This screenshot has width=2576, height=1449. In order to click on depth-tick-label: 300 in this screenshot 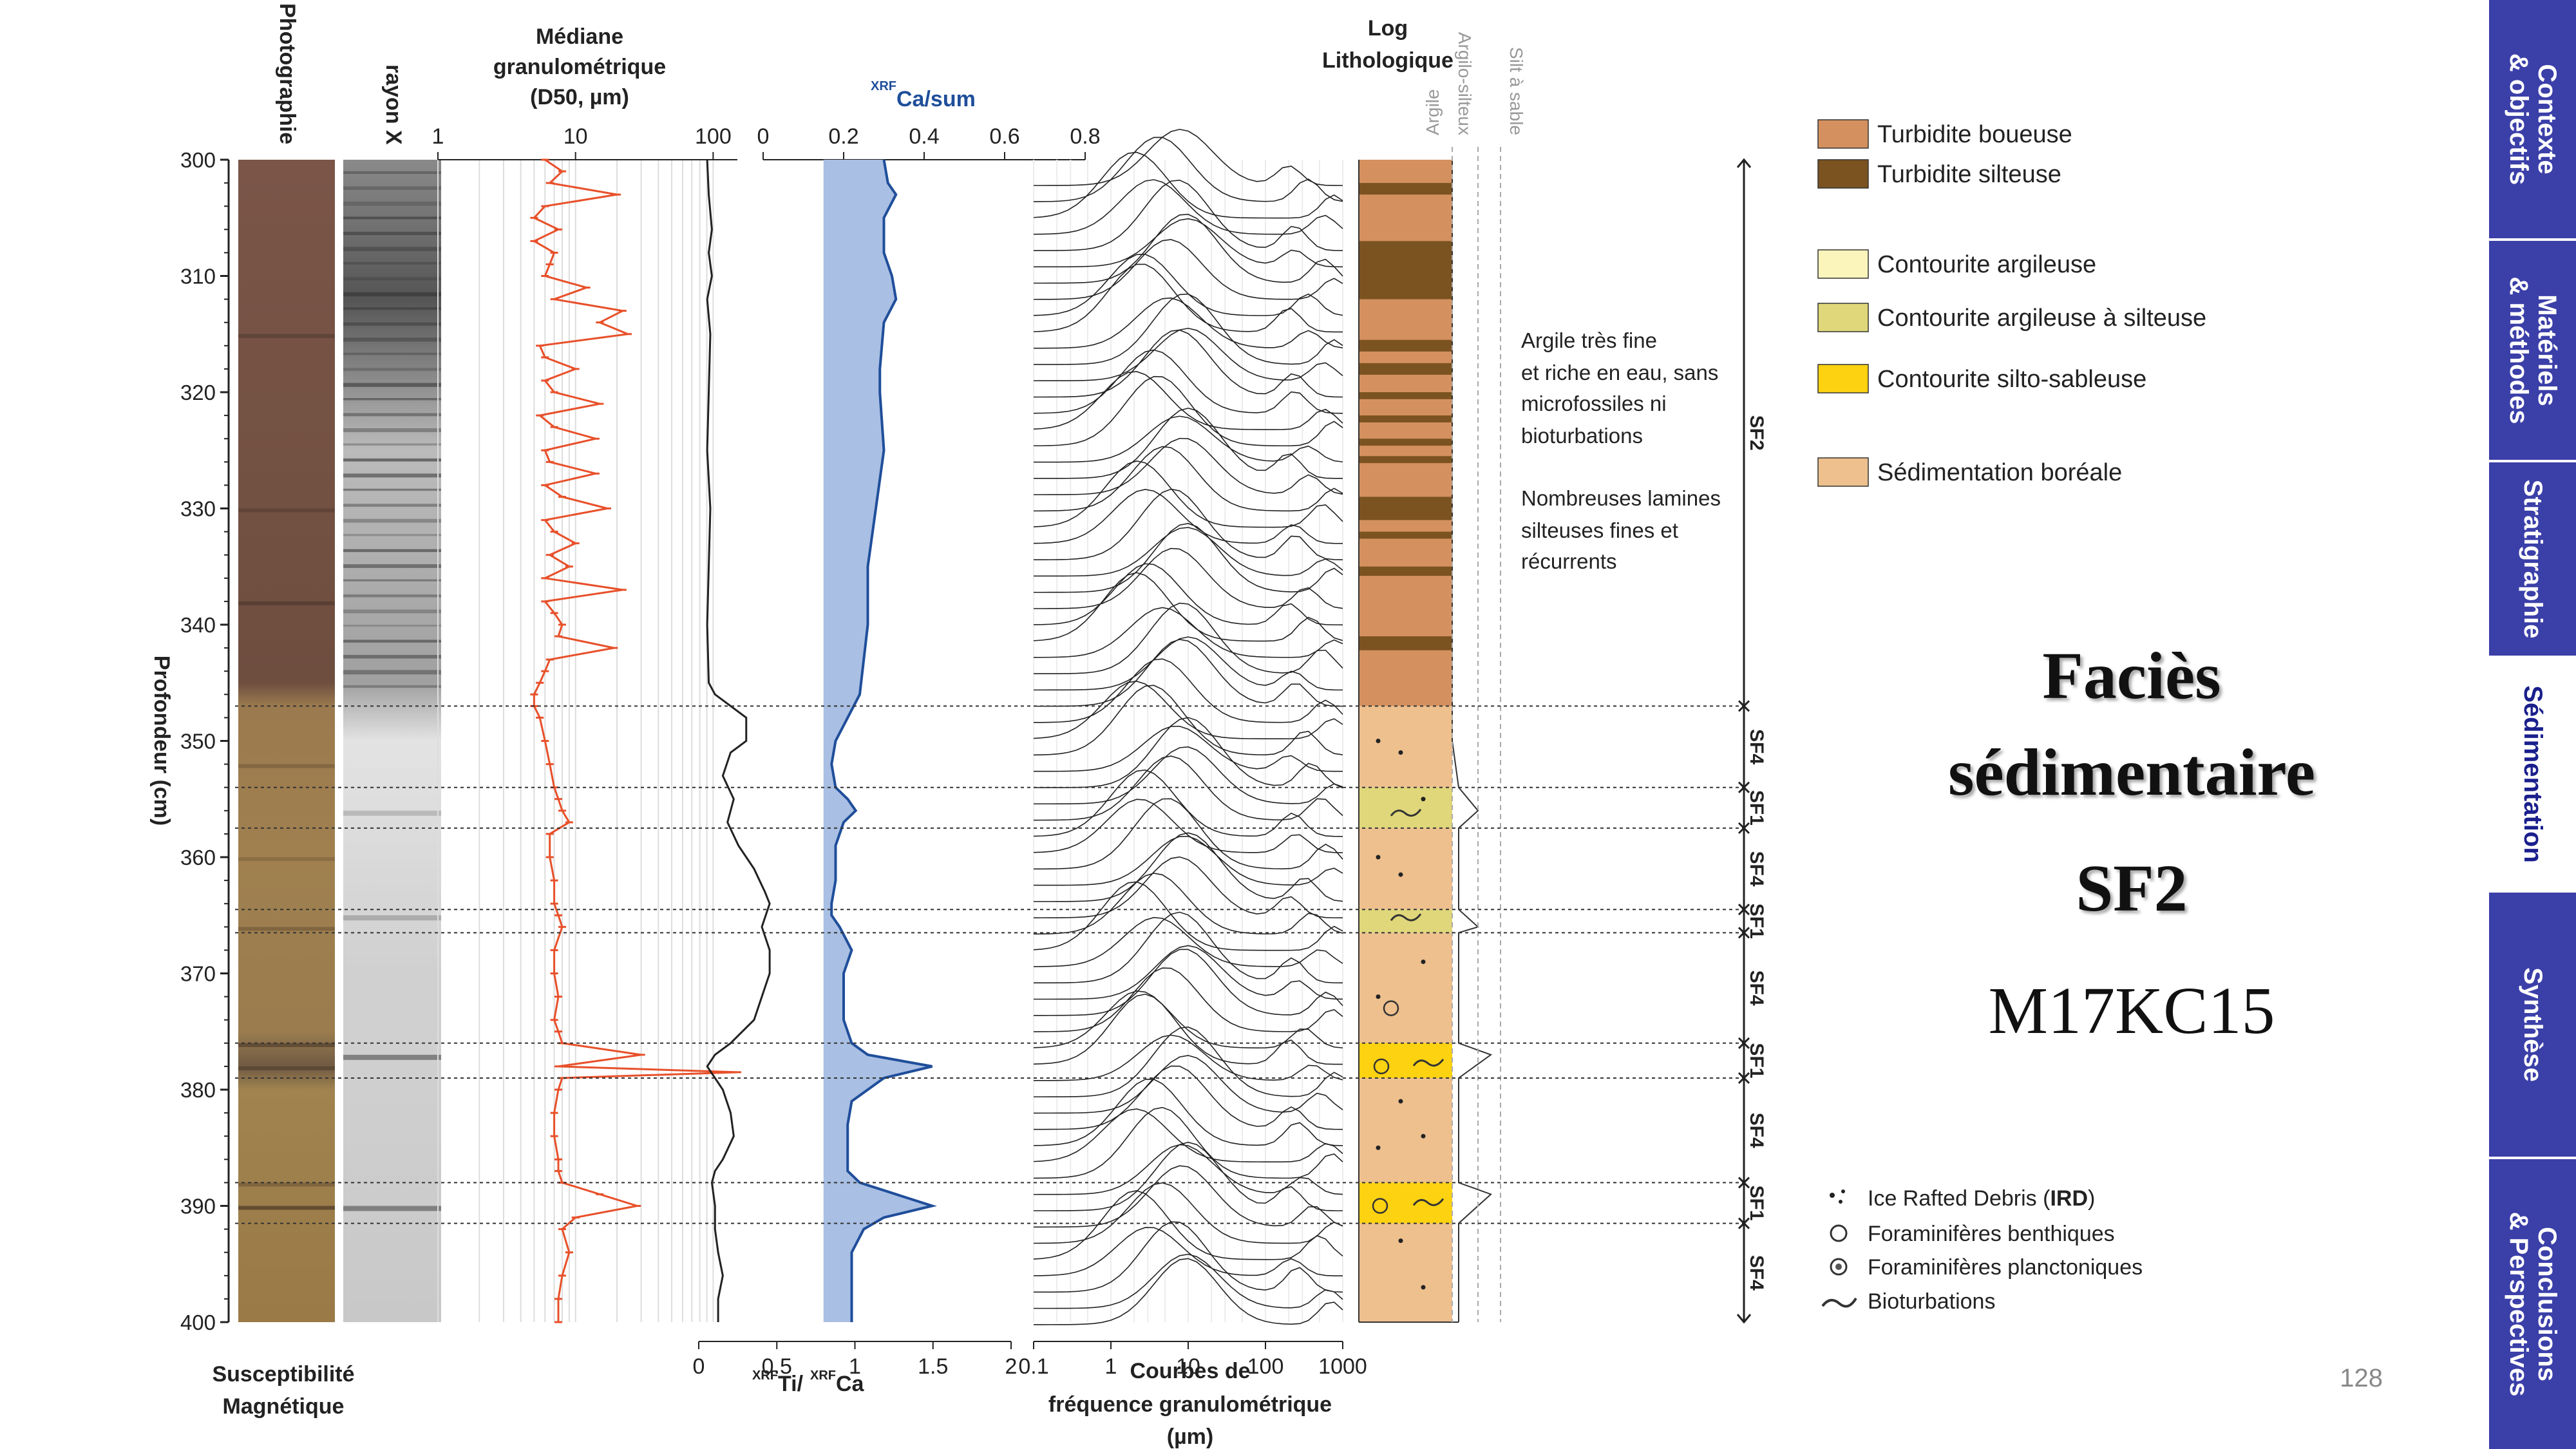, I will do `click(198, 160)`.